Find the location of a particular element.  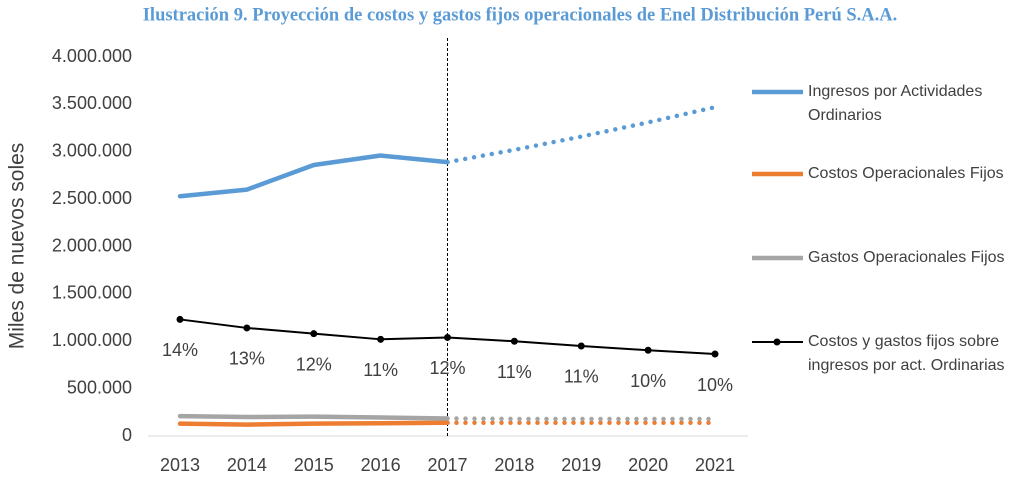

x-tick-label: 2021 is located at coordinates (715, 465).